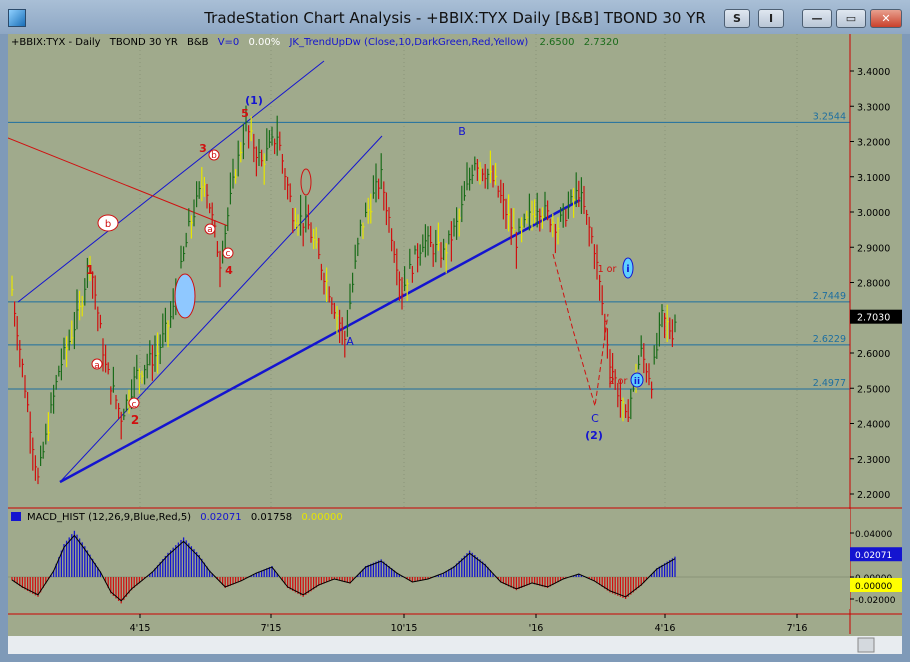  Describe the element at coordinates (873, 460) in the screenshot. I see `y-tick-label: 2.3000` at that location.